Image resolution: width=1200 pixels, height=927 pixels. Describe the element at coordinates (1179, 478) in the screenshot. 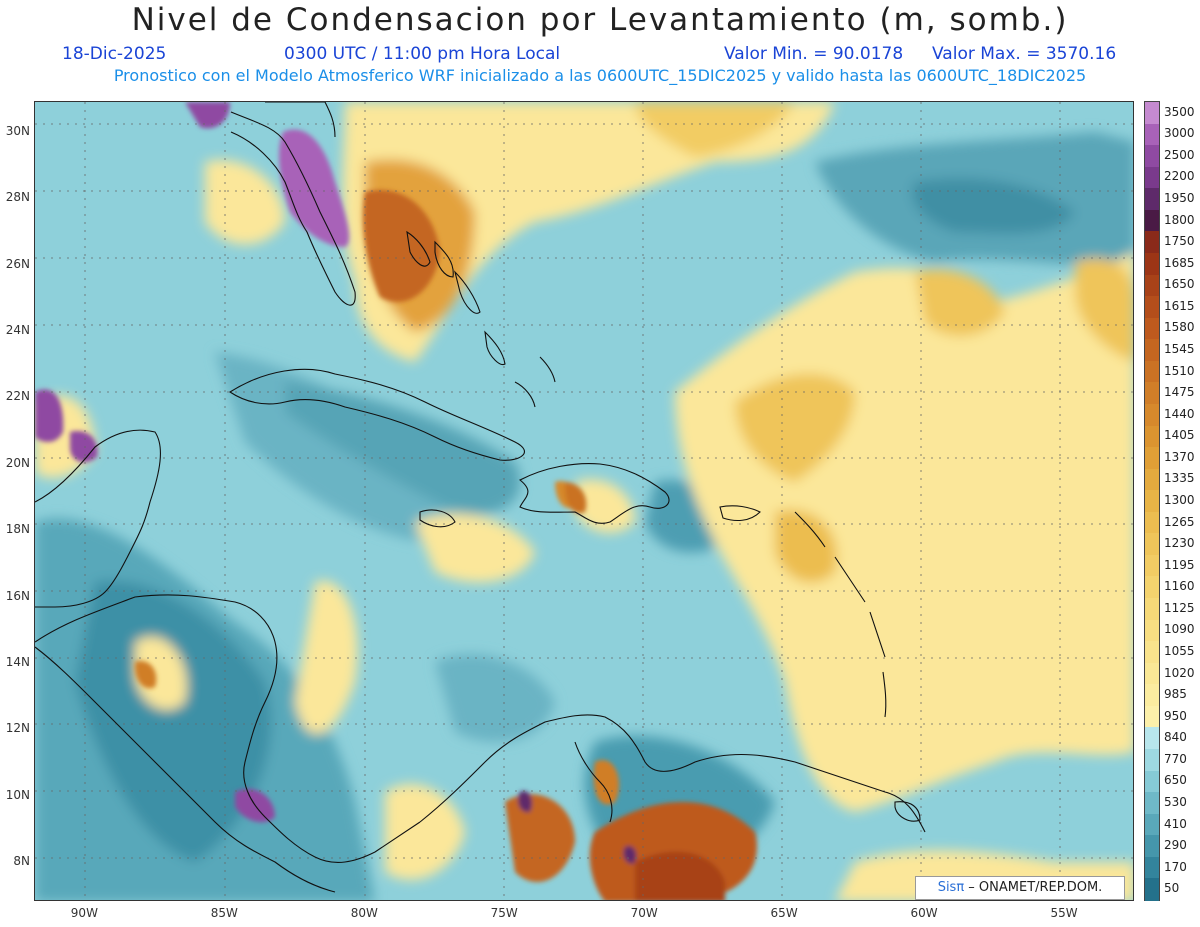

I see `colorbar-label: 1335` at that location.